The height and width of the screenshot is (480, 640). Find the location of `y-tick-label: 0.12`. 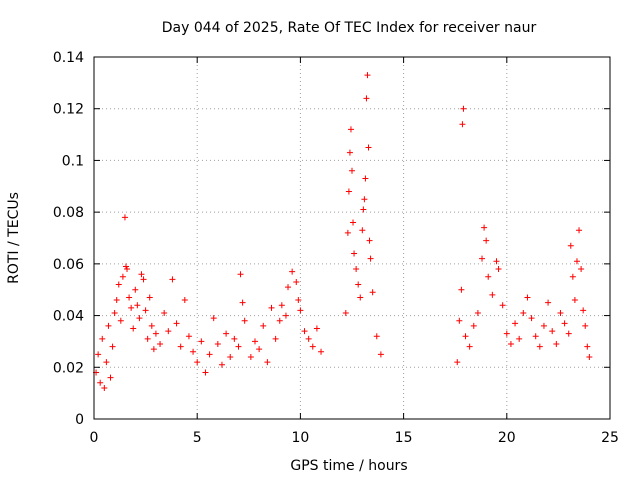

y-tick-label: 0.12 is located at coordinates (68, 110).